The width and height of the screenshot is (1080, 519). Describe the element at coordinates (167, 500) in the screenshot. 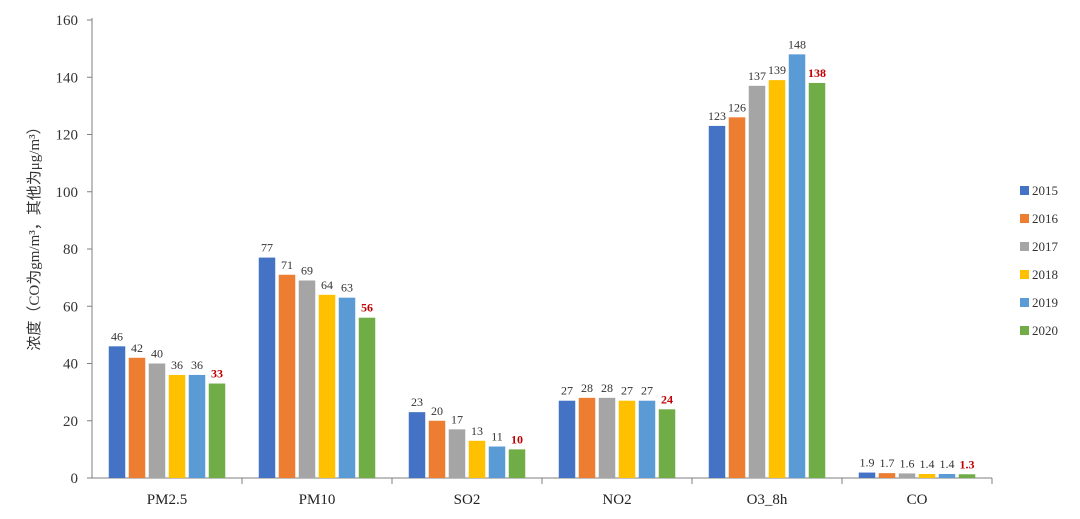

I see `x-tick-label: PM2.5` at that location.